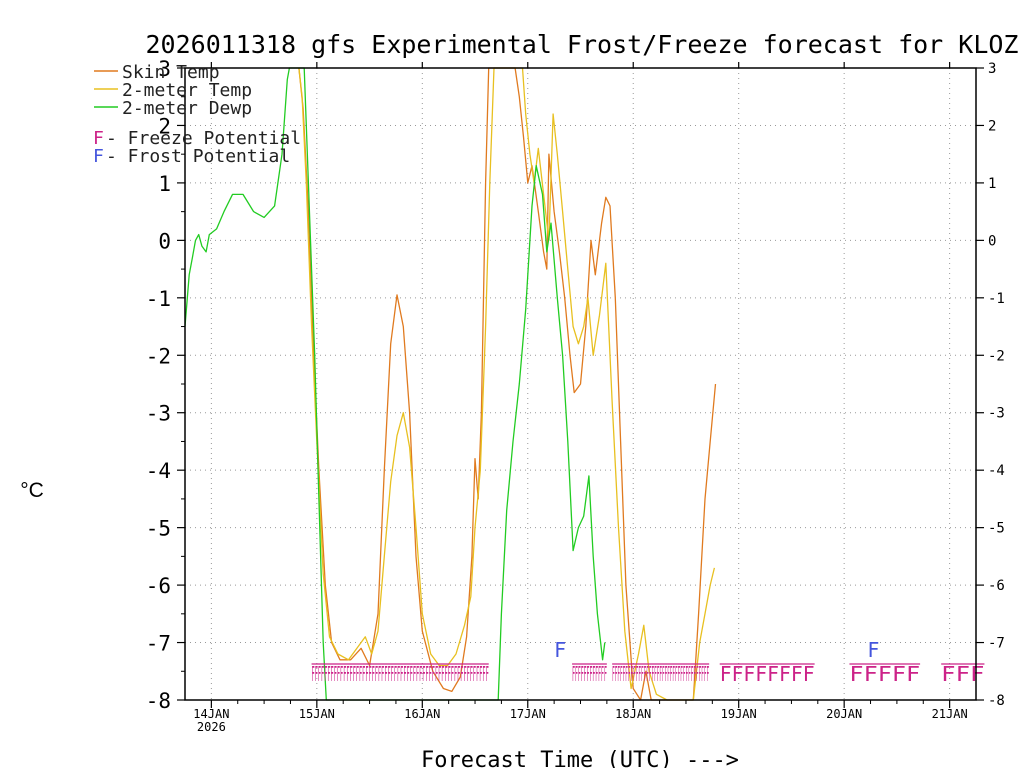 This screenshot has width=1024, height=768. What do you see at coordinates (992, 69) in the screenshot?
I see `y-tick-label-right: 3` at bounding box center [992, 69].